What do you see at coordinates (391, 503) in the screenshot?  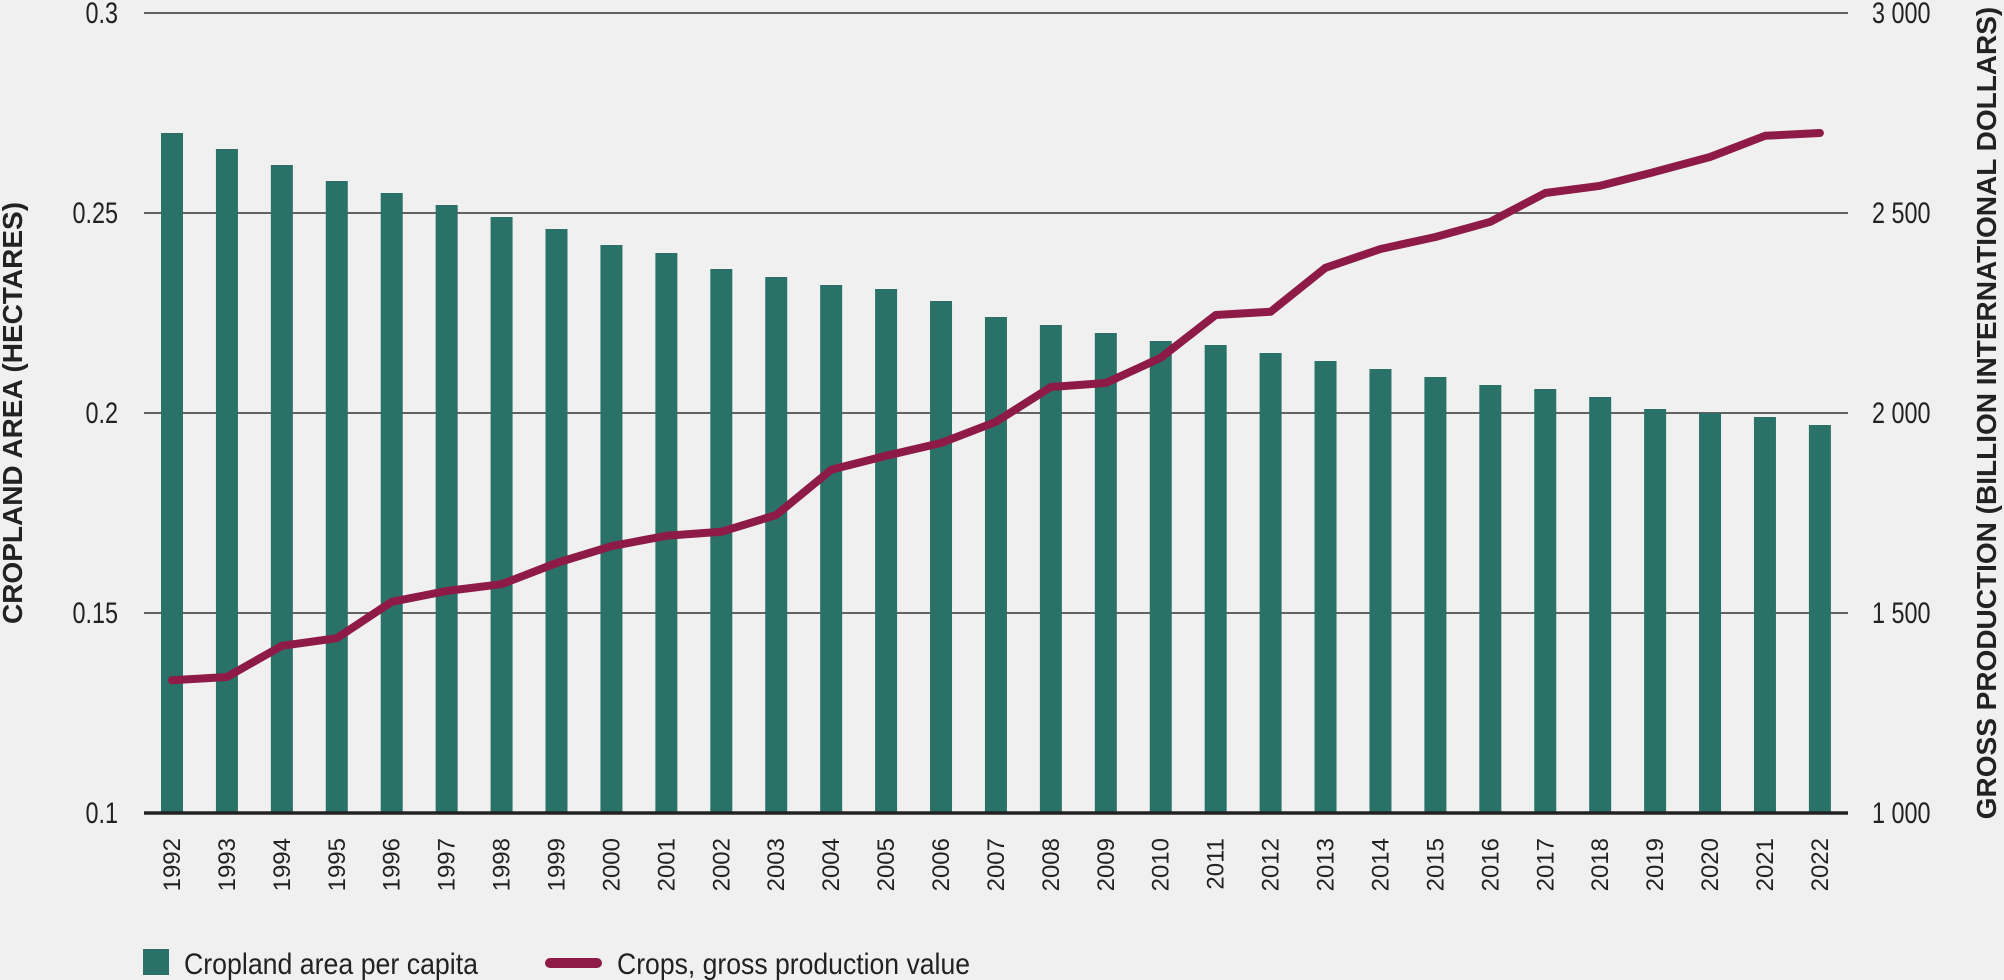 I see `bar-1996` at bounding box center [391, 503].